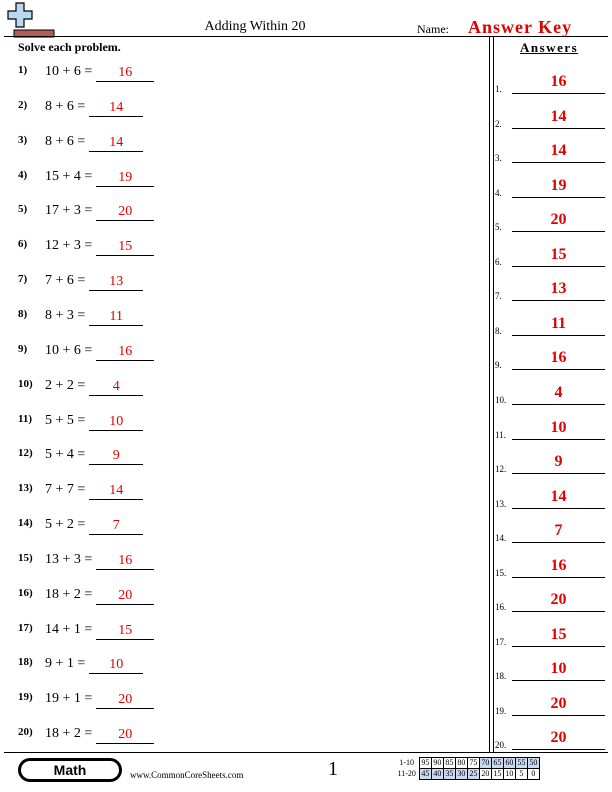 The image size is (612, 792). I want to click on answer-row: 2. 14, so click(550, 119).